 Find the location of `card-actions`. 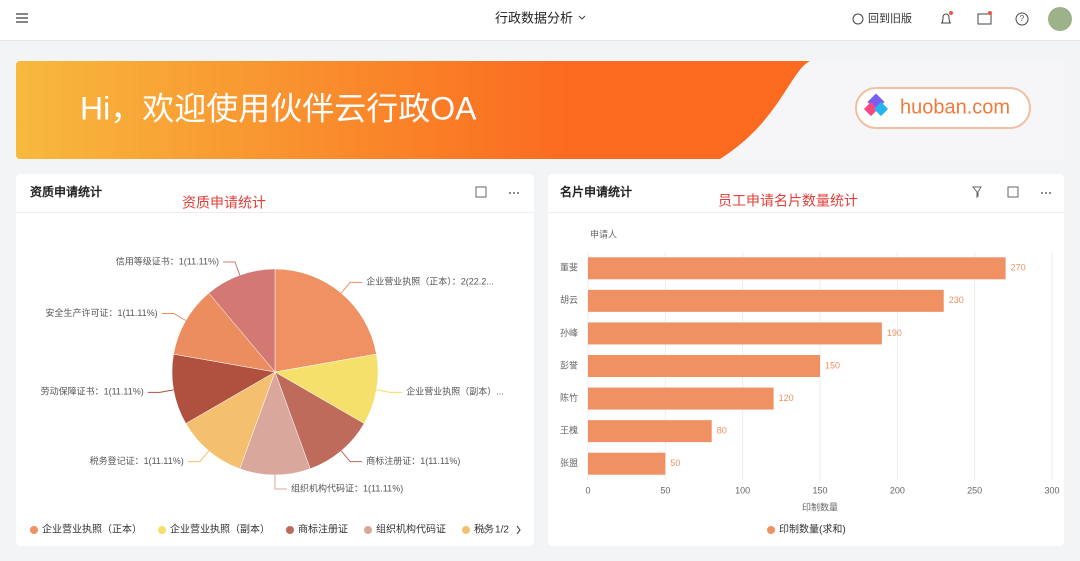

card-actions is located at coordinates (747, 192).